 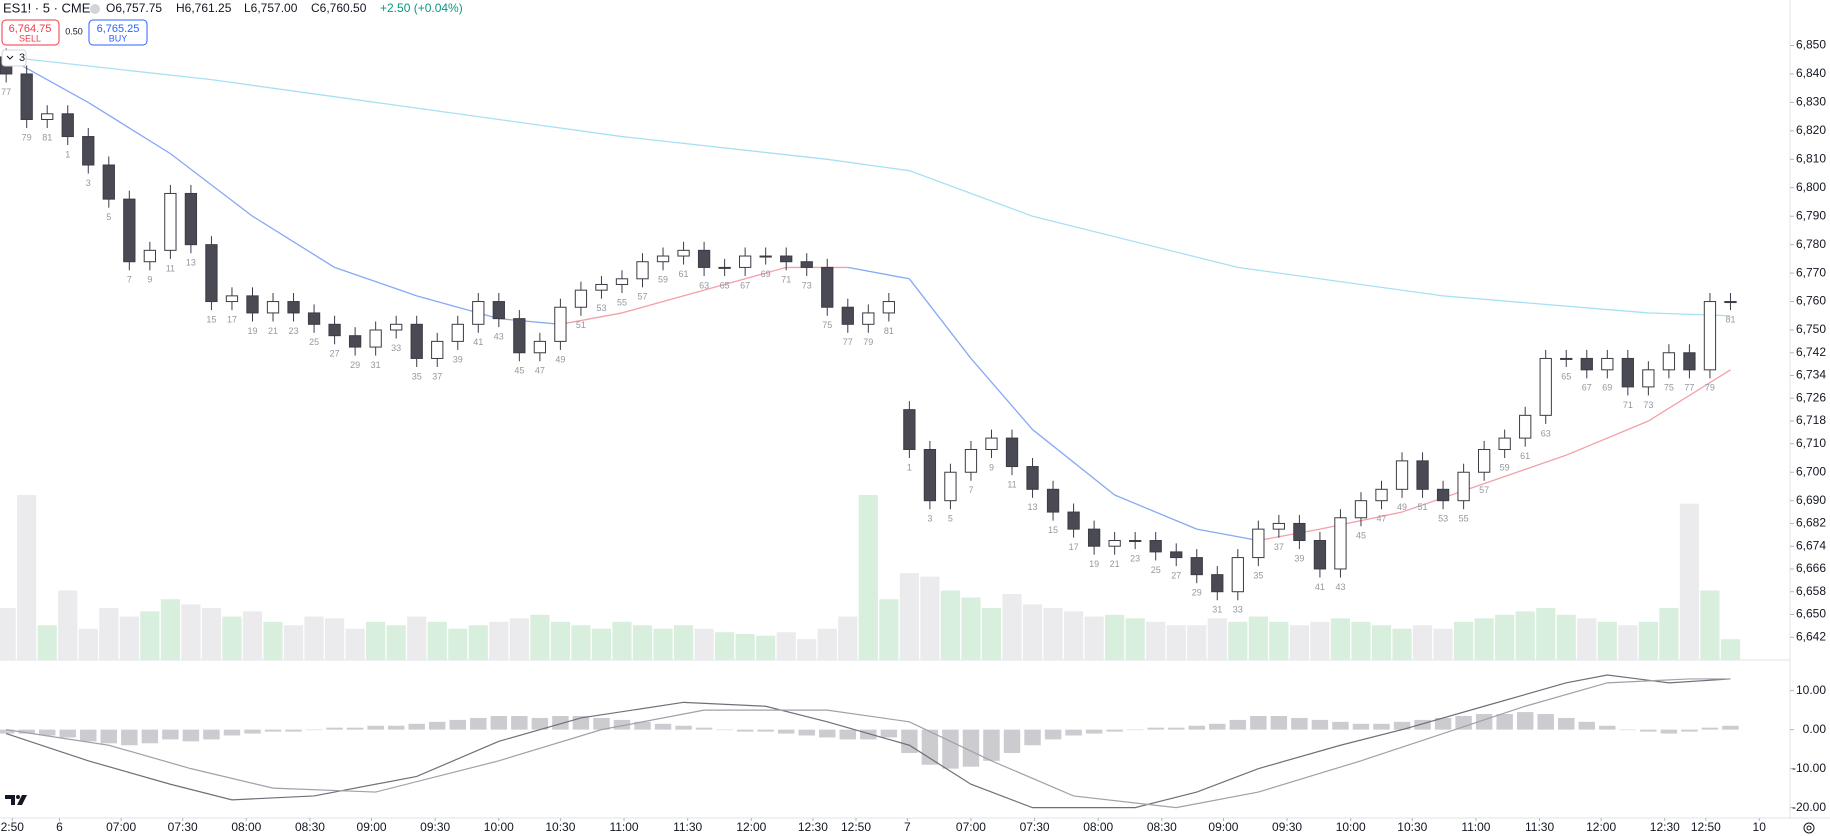 I want to click on bar-count-label: 65, so click(x=1566, y=376).